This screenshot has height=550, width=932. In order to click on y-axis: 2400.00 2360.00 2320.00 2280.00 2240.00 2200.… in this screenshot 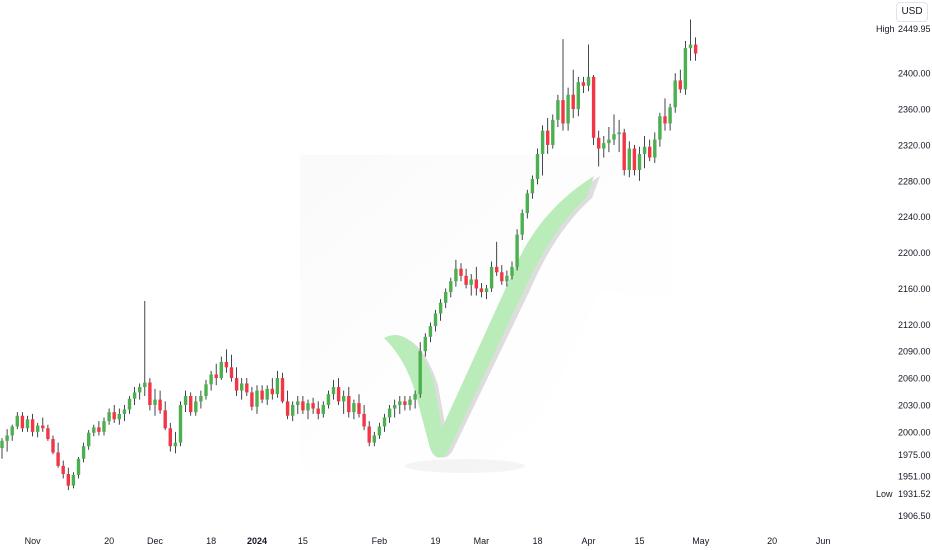, I will do `click(903, 272)`.